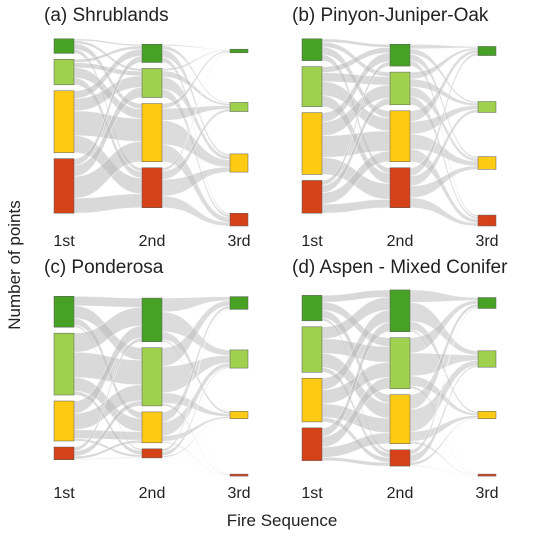 The image size is (550, 538). Describe the element at coordinates (282, 520) in the screenshot. I see `x-axis-label: Fire Sequence` at that location.